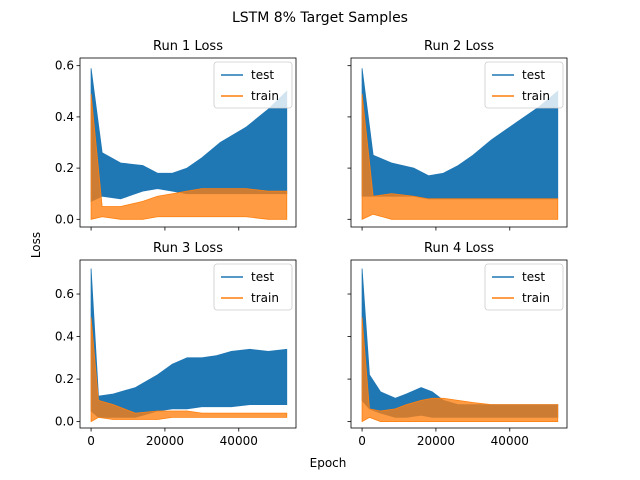 Image resolution: width=640 pixels, height=480 pixels. Describe the element at coordinates (459, 248) in the screenshot. I see `subplot-title: Run 4 Loss` at that location.